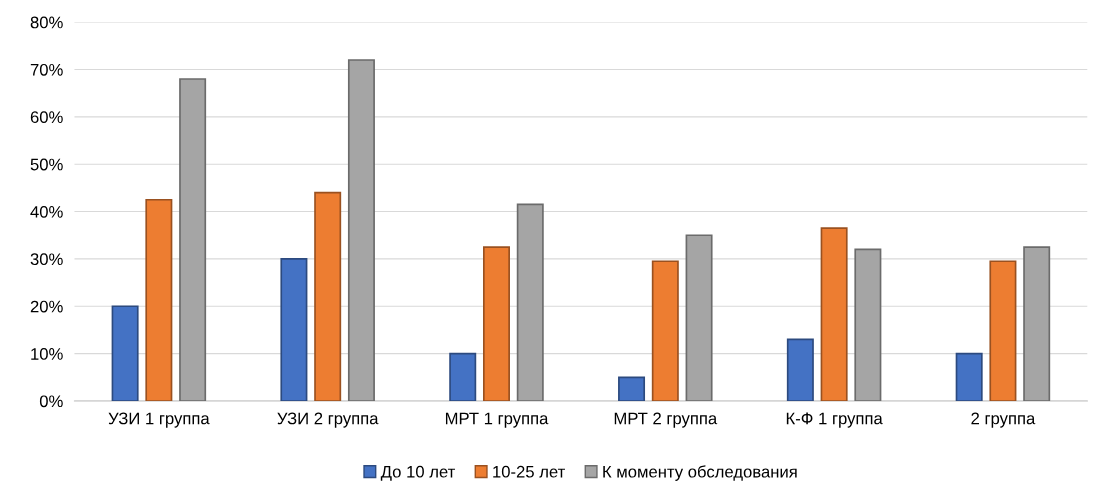  I want to click on y-tick-label: 50%, so click(46, 164).